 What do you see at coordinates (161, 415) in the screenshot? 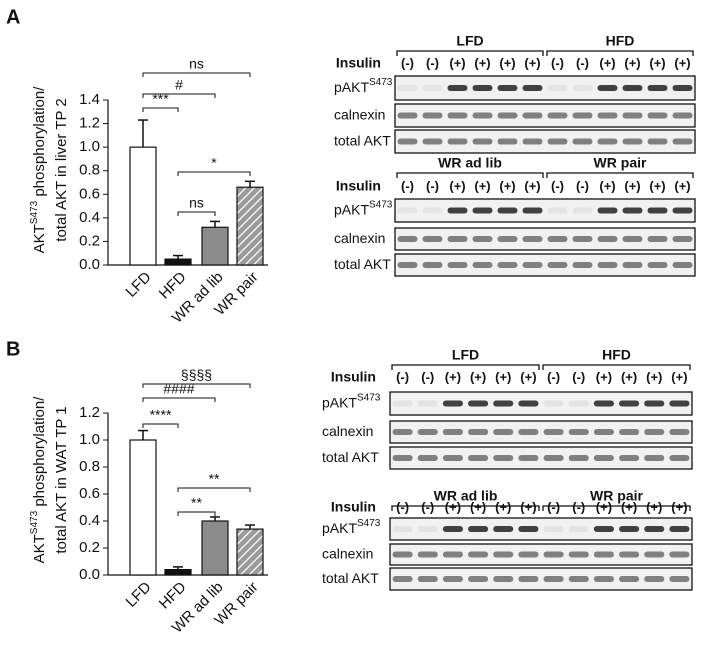
I see `significance-label: ****` at bounding box center [161, 415].